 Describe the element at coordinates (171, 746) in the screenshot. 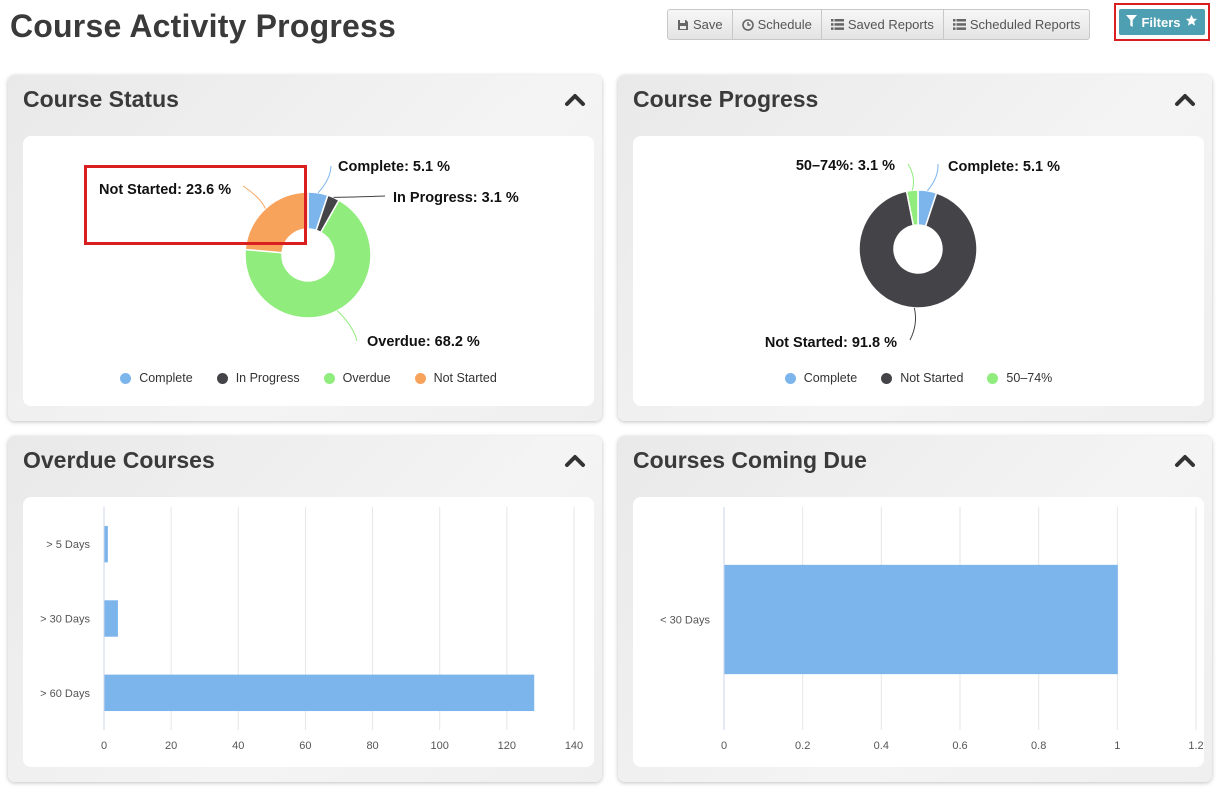

I see `x-tick-label: 20` at that location.